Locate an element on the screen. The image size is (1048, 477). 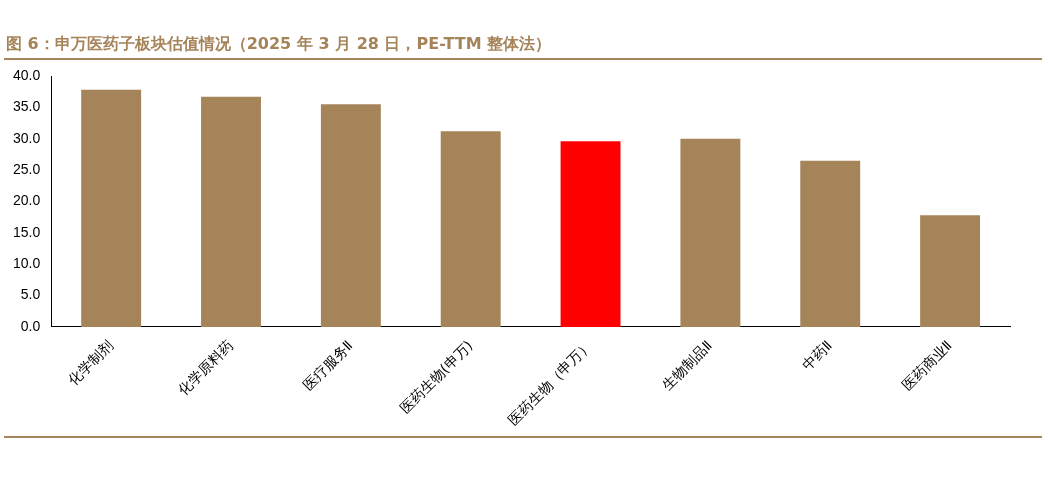
x-tick-label: 医药生物(申万) is located at coordinates (436, 376).